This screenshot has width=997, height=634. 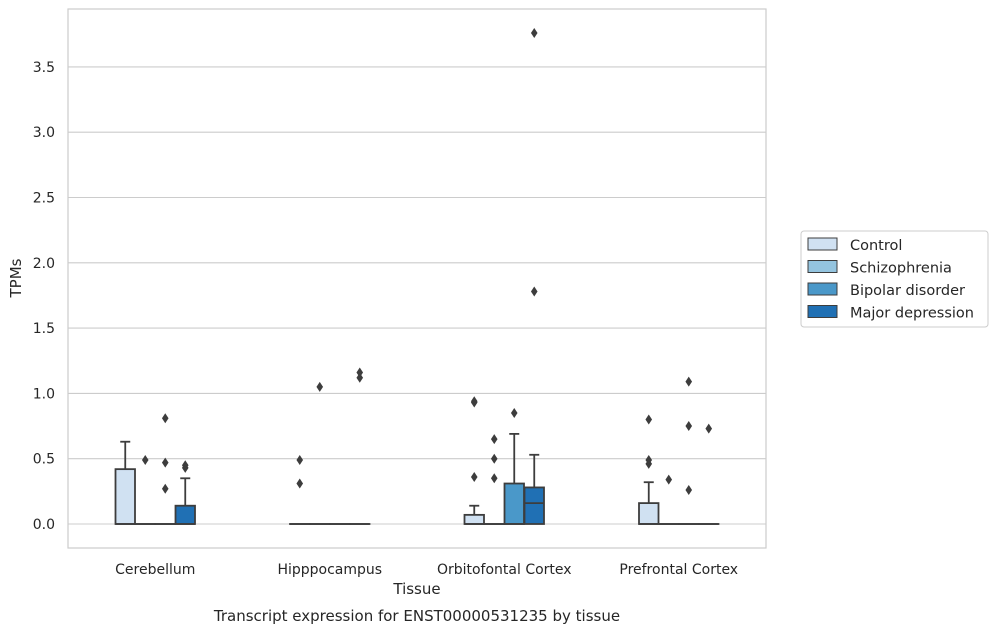 I want to click on x-tick-label: Hipppocampus, so click(x=329, y=570).